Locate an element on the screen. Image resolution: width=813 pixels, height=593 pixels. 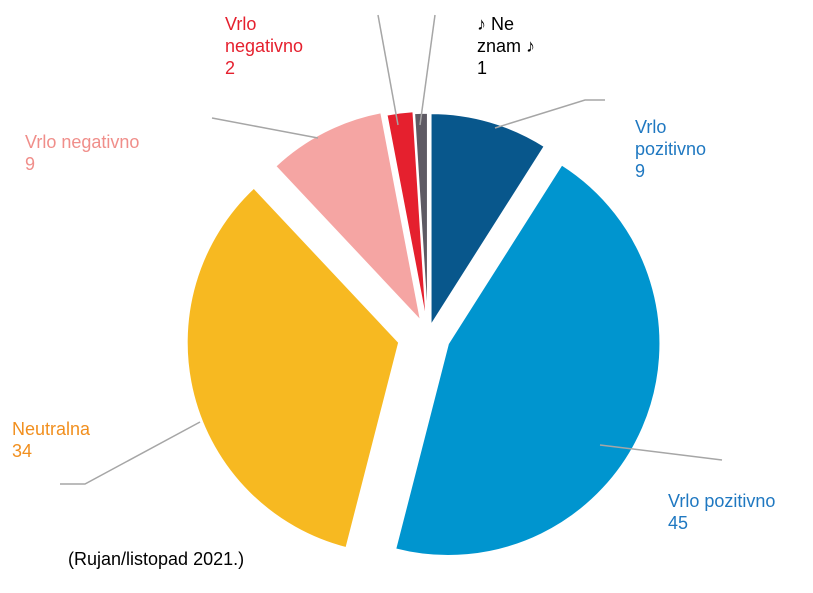
value-label: 2 is located at coordinates (230, 68).